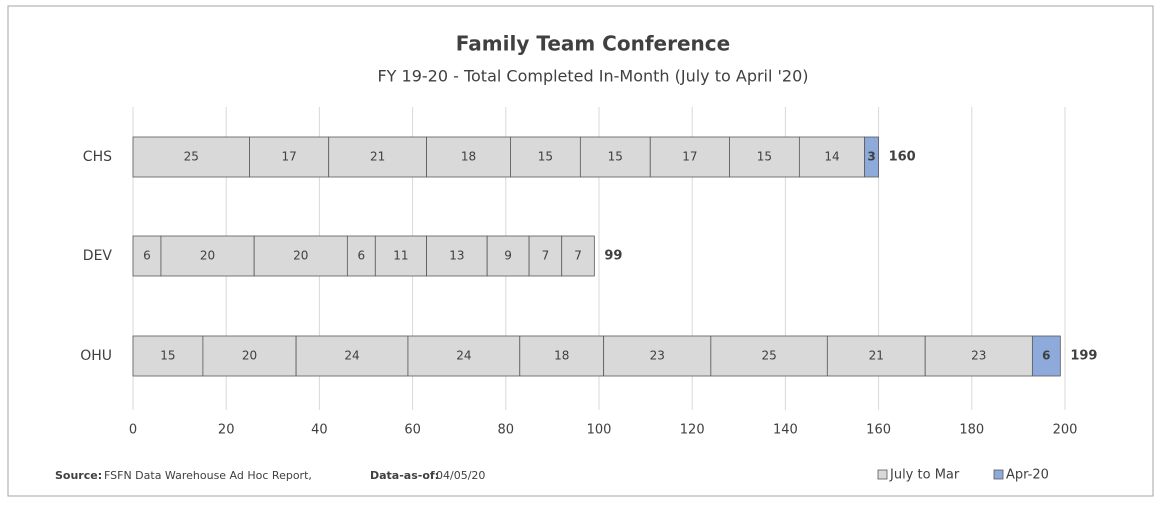 The width and height of the screenshot is (1161, 506). I want to click on segment-label: 13, so click(456, 256).